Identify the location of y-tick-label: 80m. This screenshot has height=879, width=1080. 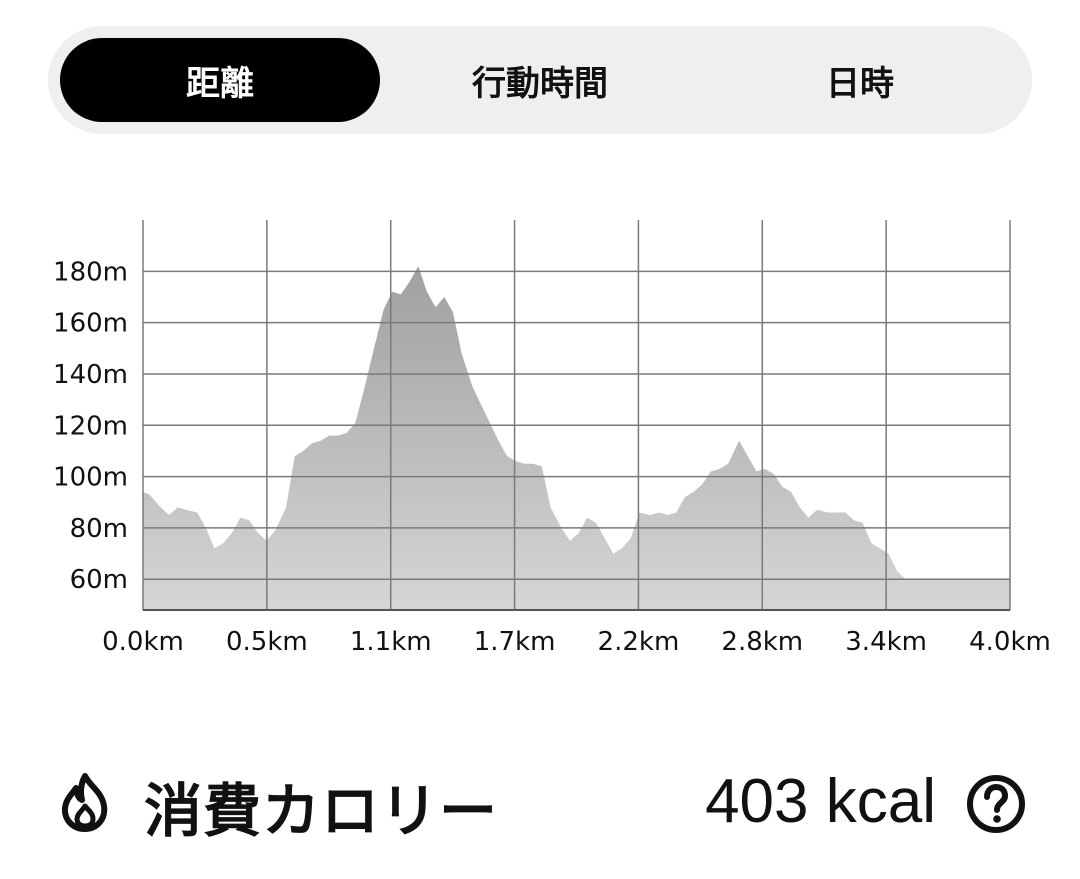
(99, 529).